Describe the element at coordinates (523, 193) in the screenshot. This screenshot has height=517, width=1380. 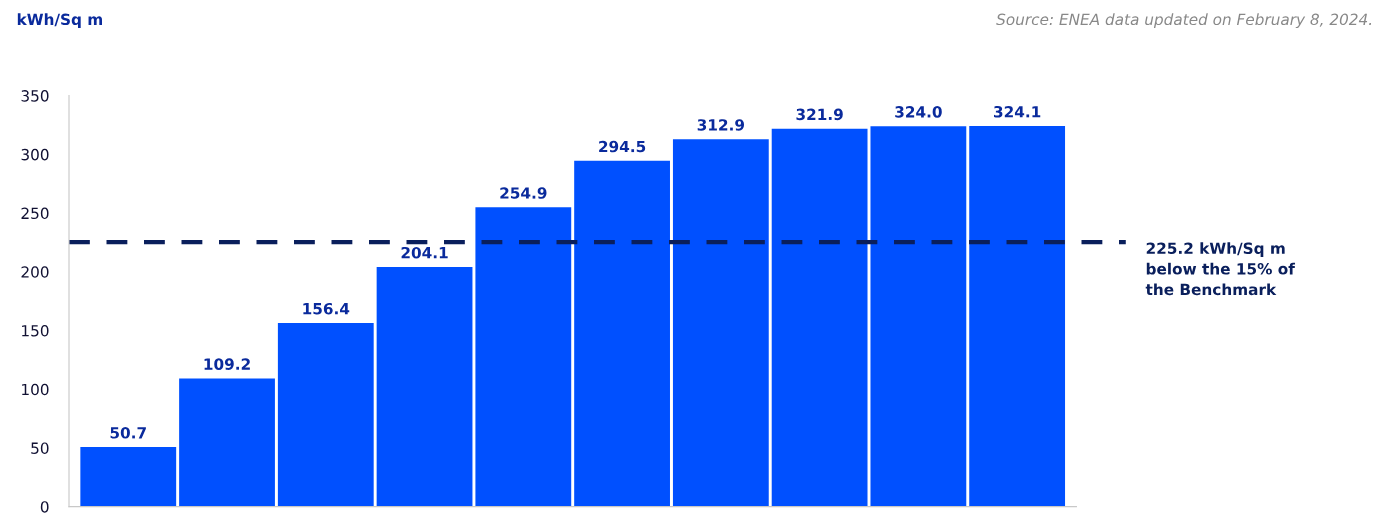
I see `data-label: 254.9` at that location.